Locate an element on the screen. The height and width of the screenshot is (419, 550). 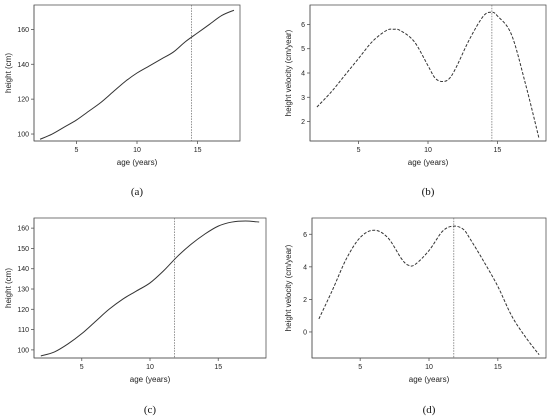
plot-frame-c is located at coordinates (150, 288).